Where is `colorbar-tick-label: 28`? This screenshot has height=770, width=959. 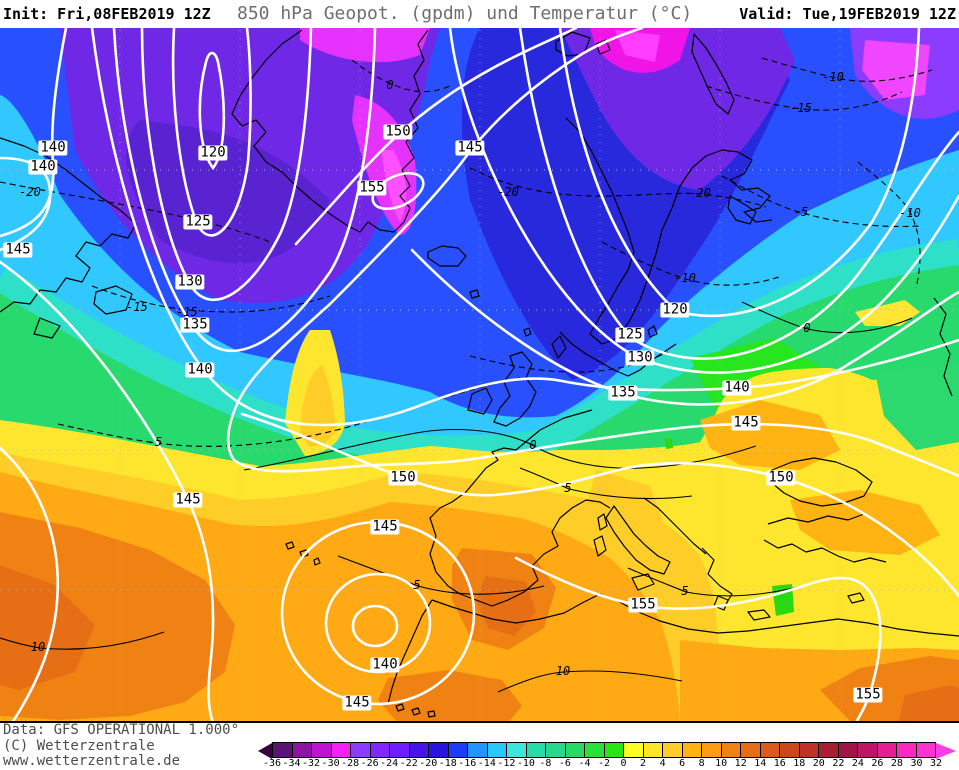
colorbar-tick-label: 28 is located at coordinates (896, 763).